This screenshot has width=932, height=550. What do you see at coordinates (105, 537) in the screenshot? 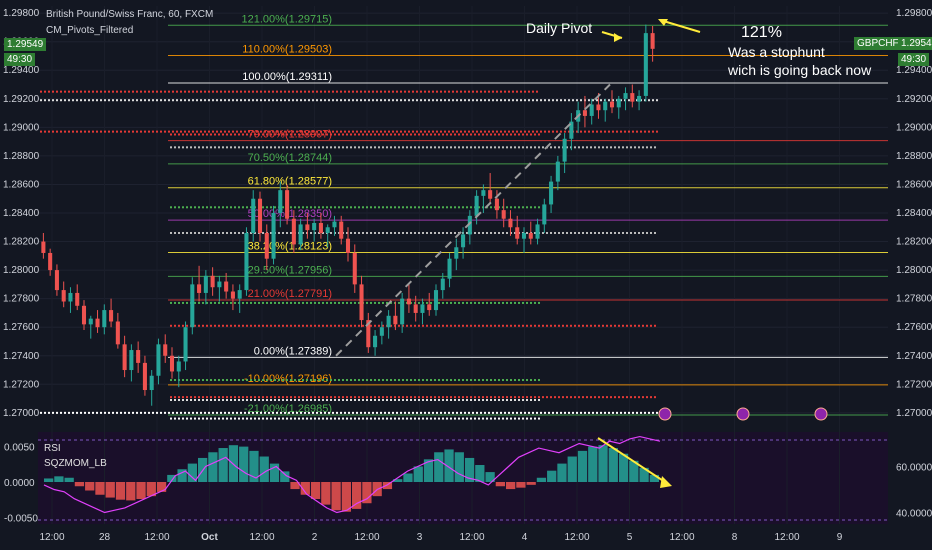
I see `x-tick-1: 28` at bounding box center [105, 537].